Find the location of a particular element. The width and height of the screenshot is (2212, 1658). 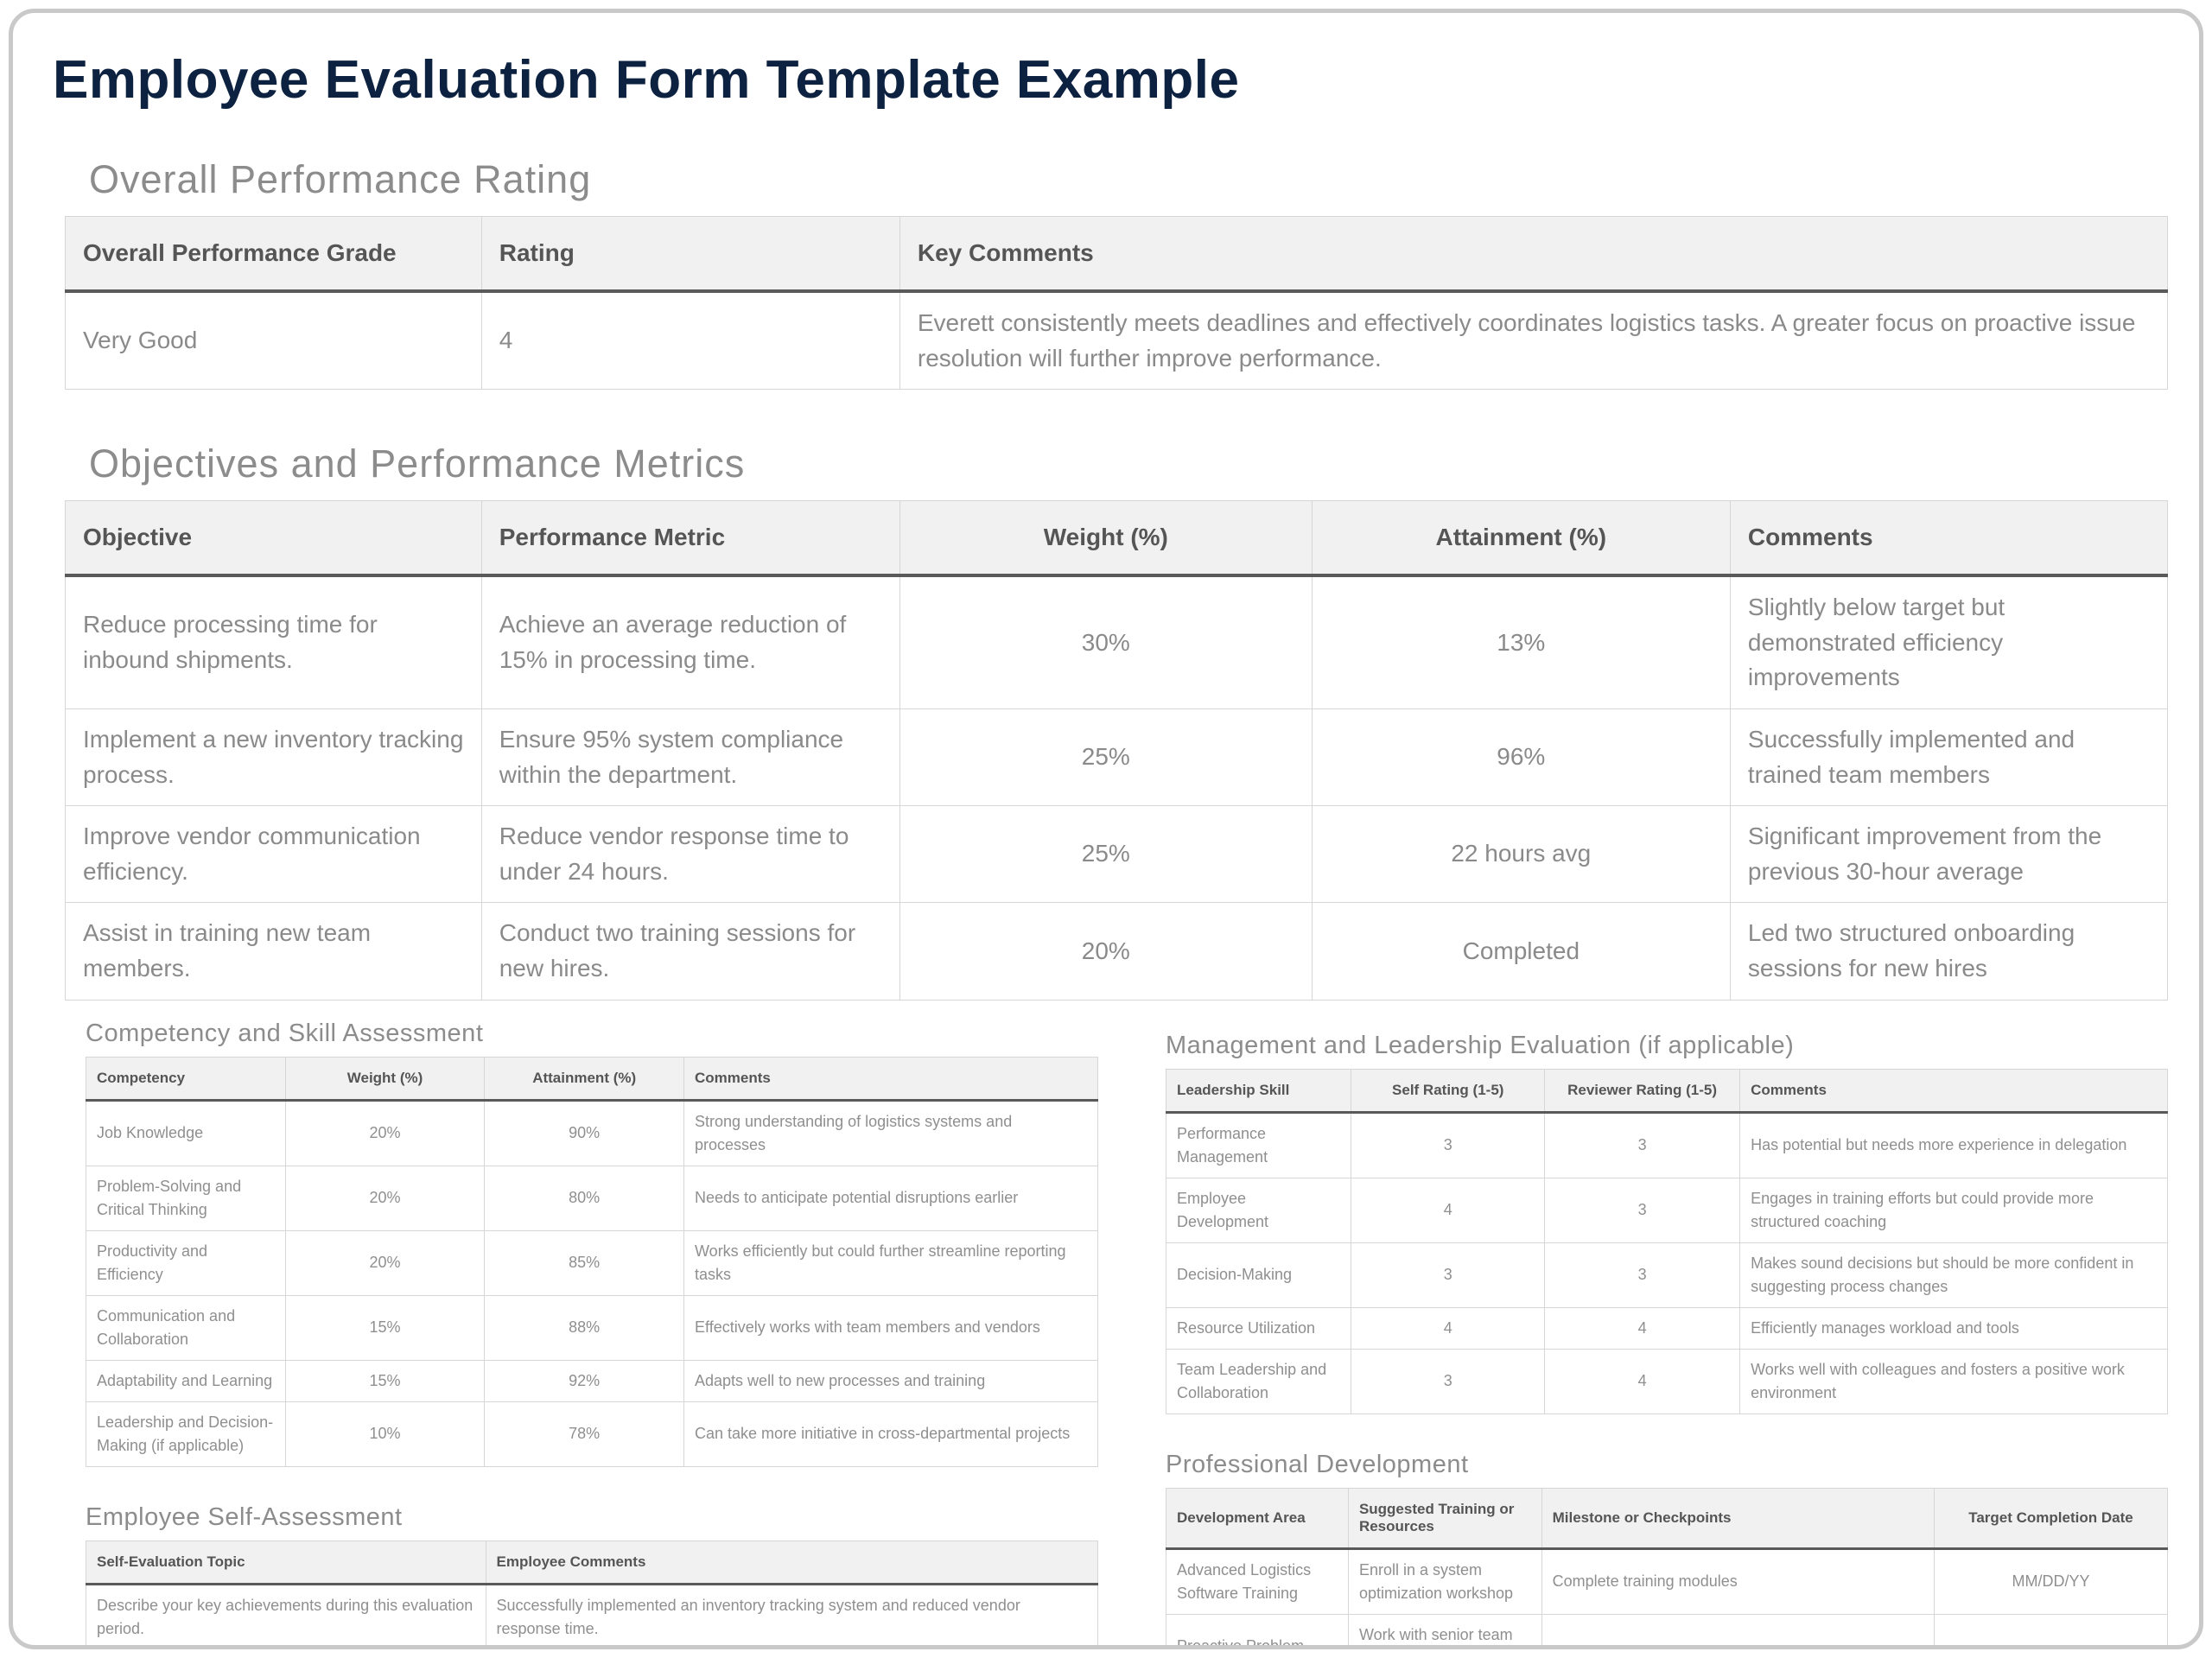

competency-cell: Problem-Solving and Critical Thinking is located at coordinates (186, 1198).